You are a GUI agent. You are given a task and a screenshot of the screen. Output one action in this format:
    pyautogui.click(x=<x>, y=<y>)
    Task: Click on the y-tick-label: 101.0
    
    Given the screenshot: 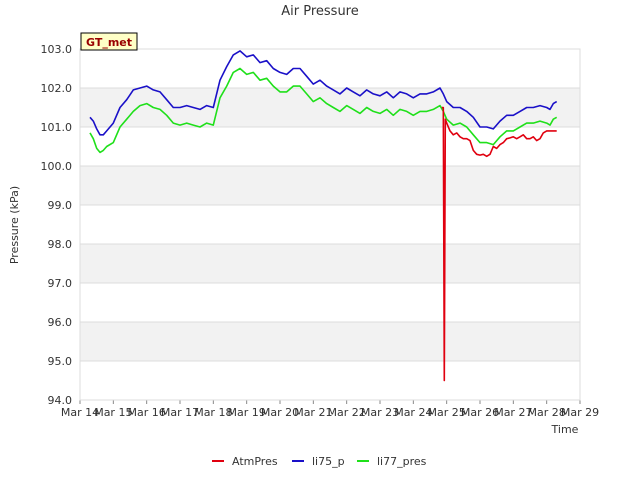 What is the action you would take?
    pyautogui.click(x=57, y=127)
    